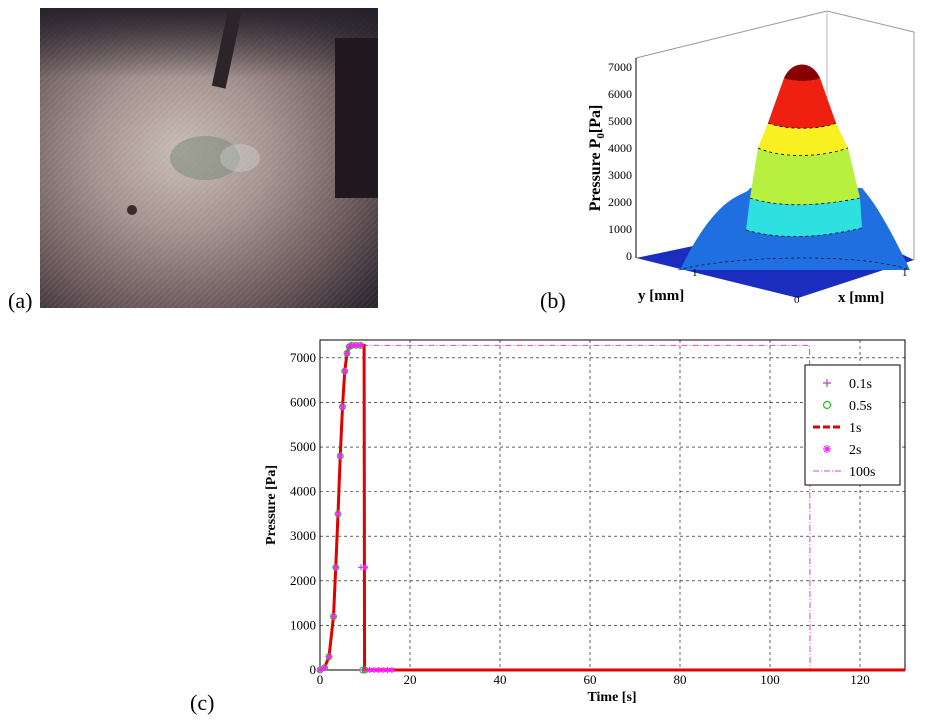 The width and height of the screenshot is (940, 720). I want to click on panel-label-c: (c), so click(202, 702).